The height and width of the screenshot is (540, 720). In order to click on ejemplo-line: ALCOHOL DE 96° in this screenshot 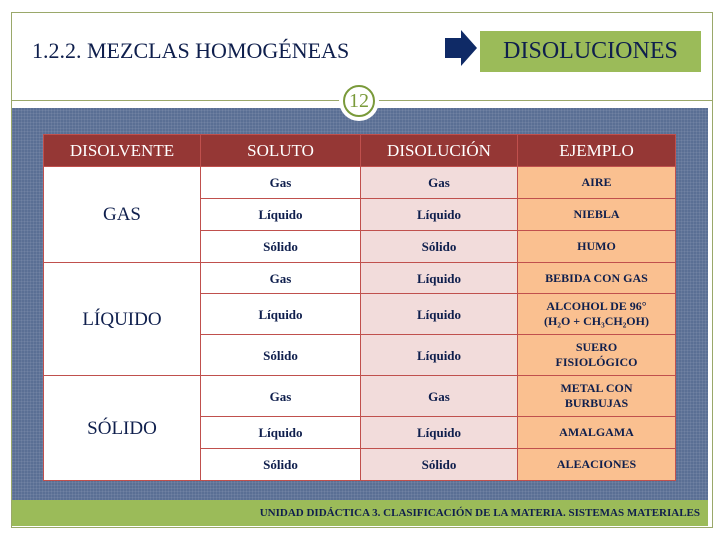, I will do `click(596, 306)`.